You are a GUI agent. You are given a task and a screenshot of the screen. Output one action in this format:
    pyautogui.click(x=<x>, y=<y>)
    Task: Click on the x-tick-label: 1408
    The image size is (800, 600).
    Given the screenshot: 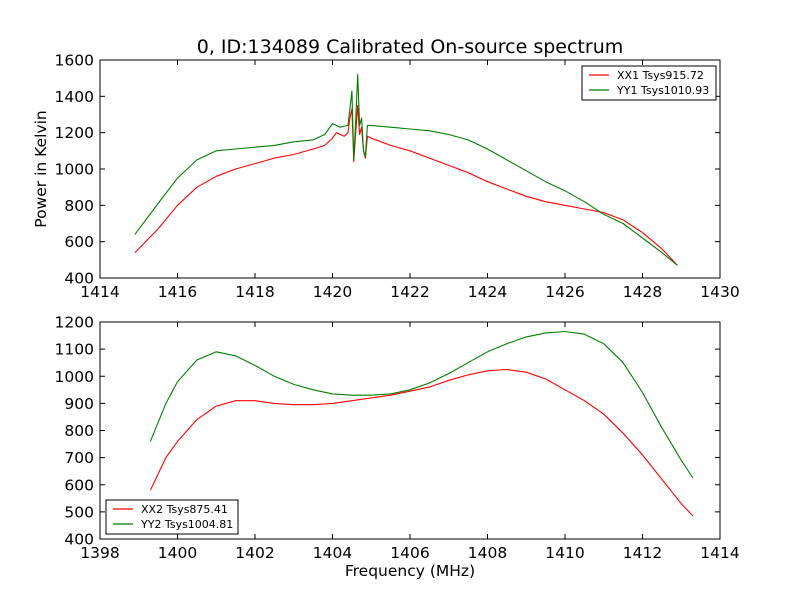 What is the action you would take?
    pyautogui.click(x=487, y=553)
    